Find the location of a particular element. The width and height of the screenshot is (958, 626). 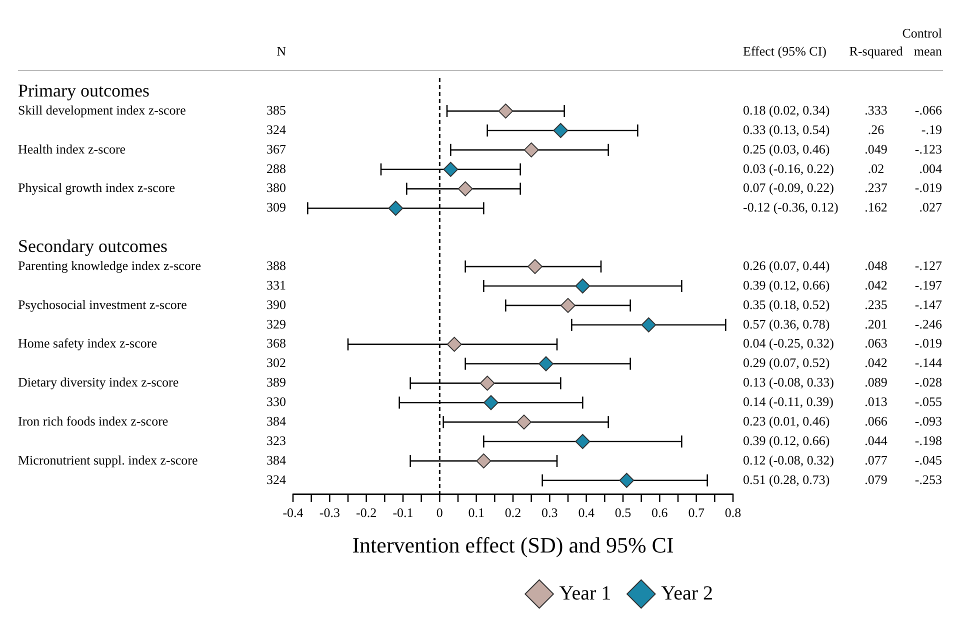

y-tick-label: Physical growth index z-score is located at coordinates (97, 188).